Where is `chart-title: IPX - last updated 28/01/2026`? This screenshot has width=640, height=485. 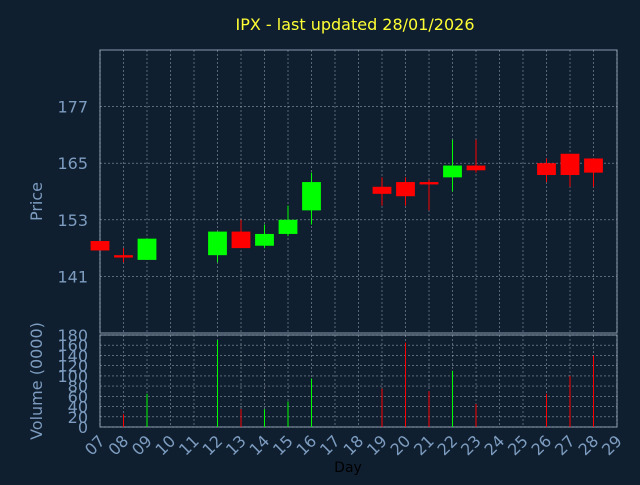 chart-title: IPX - last updated 28/01/2026 is located at coordinates (354, 24).